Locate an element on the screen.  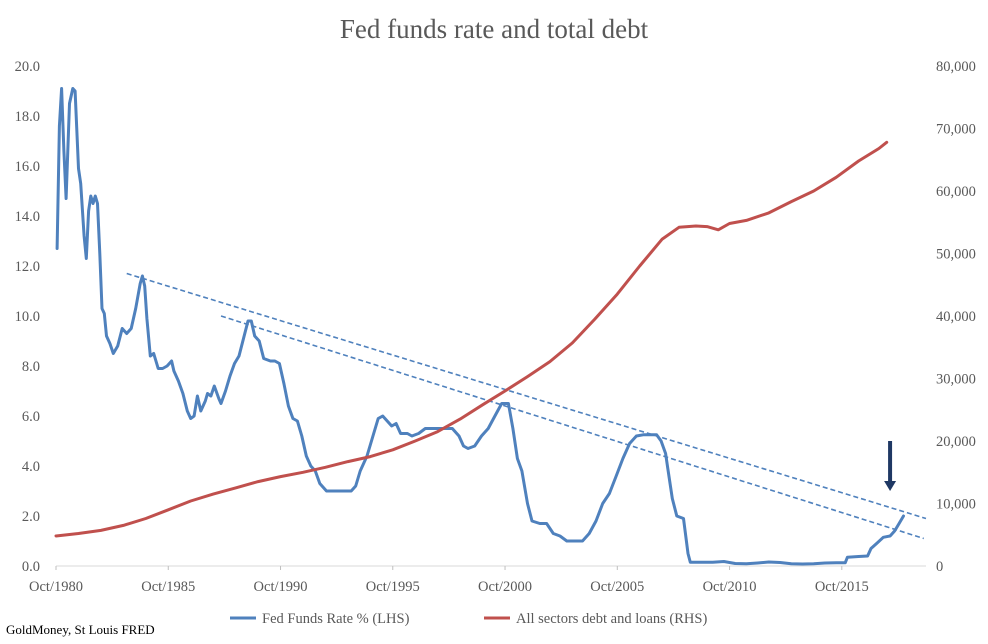
x-tick-label: Oct/2005 is located at coordinates (617, 587).